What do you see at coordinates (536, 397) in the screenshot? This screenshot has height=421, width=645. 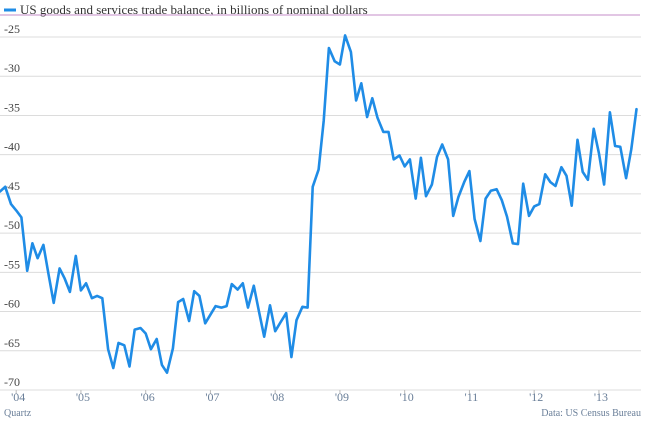 I see `x-tick-label-8: '12` at bounding box center [536, 397].